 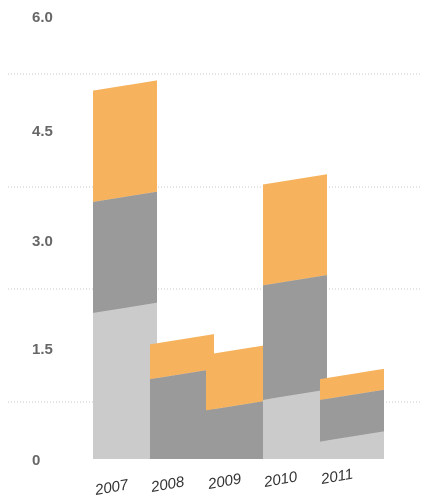 What do you see at coordinates (42, 17) in the screenshot?
I see `y-tick-label: 6.0` at bounding box center [42, 17].